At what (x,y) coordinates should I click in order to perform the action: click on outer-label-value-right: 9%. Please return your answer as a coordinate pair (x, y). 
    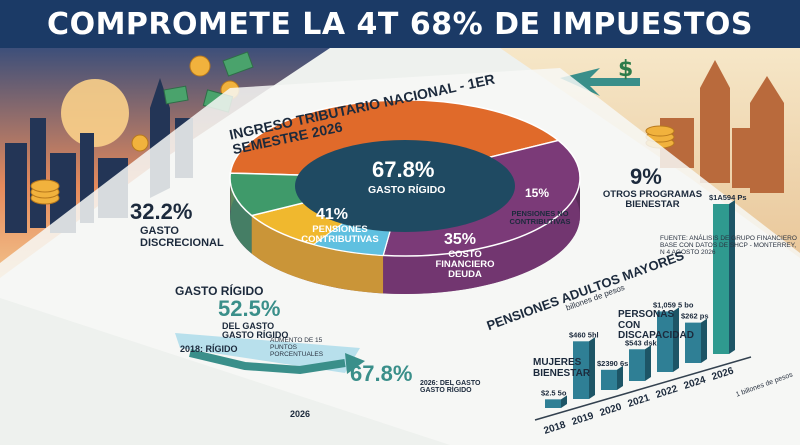
    Looking at the image, I should click on (646, 176).